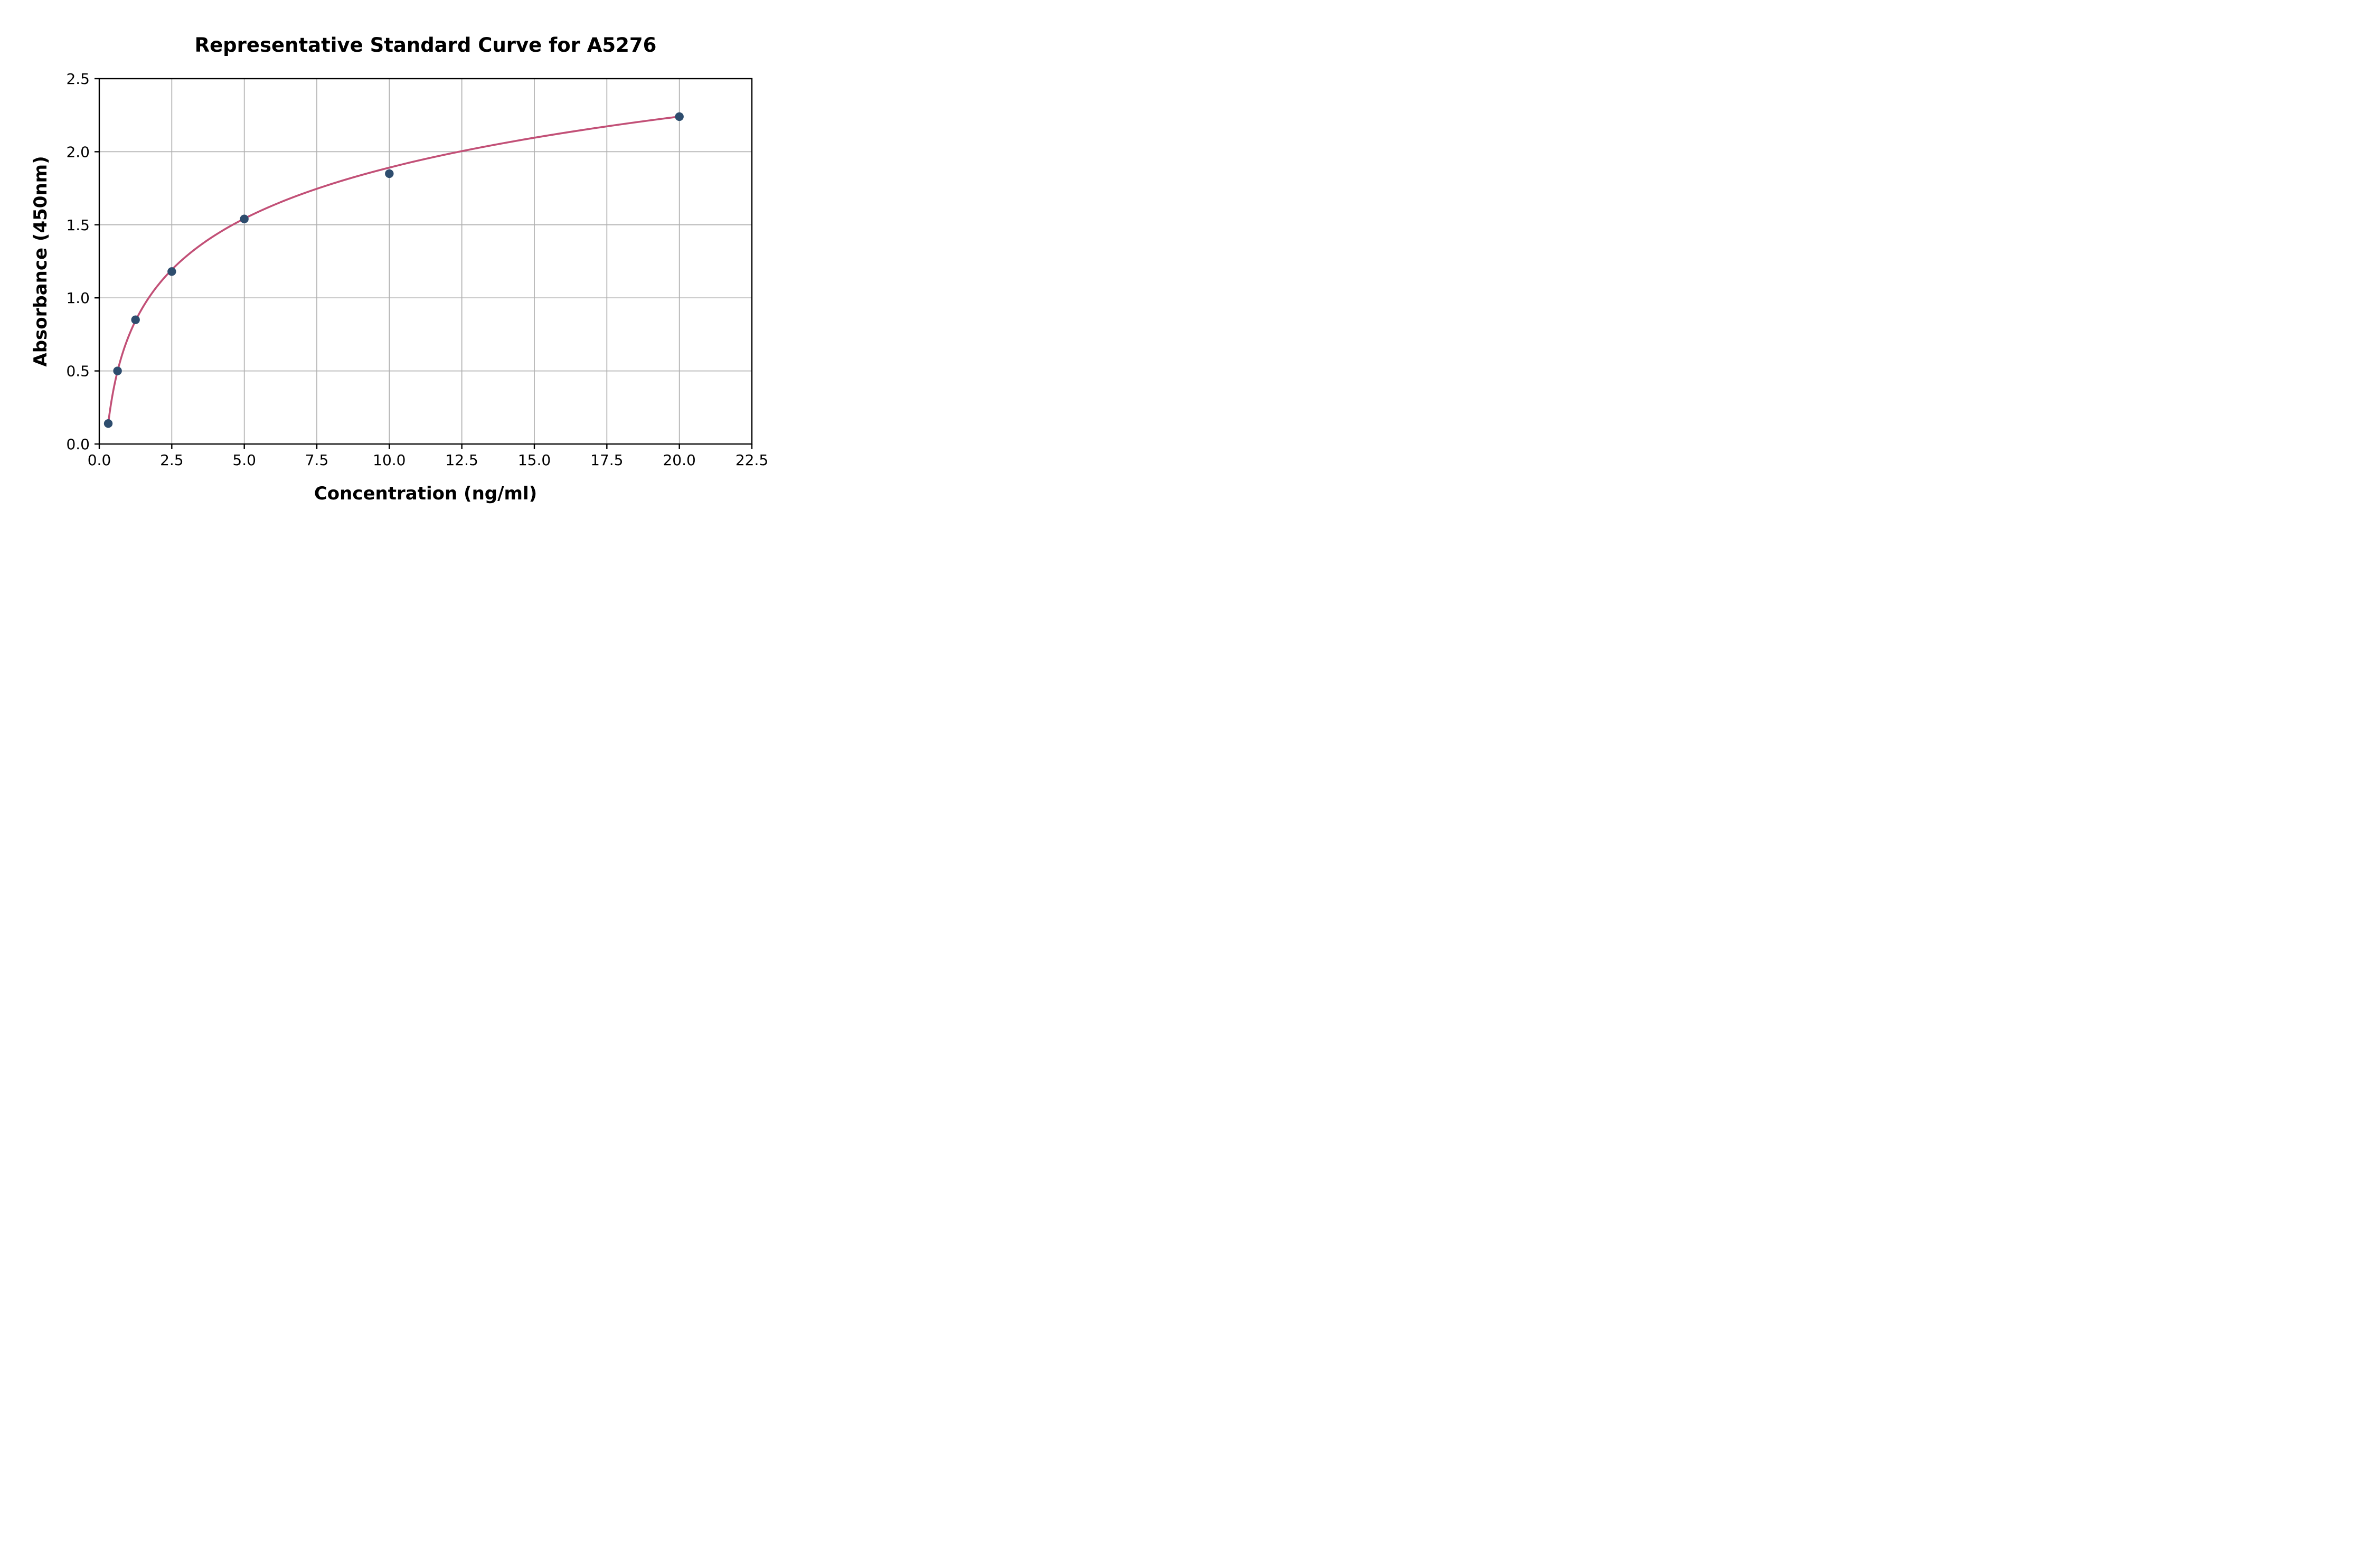 This screenshot has width=2376, height=1568. Describe the element at coordinates (462, 460) in the screenshot. I see `x-tick-label: 12.5` at that location.